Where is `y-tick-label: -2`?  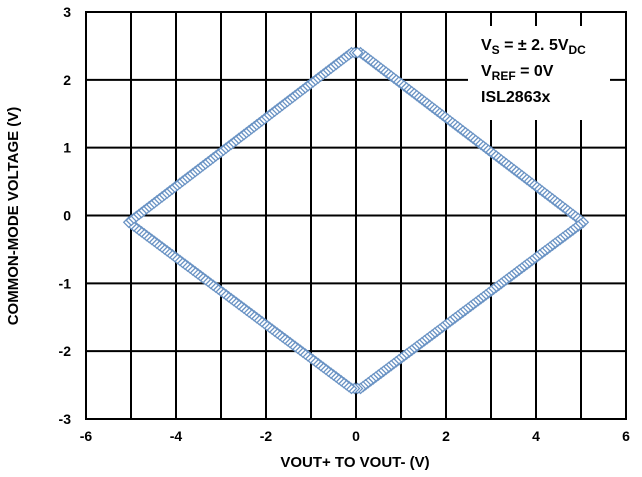
y-tick-label: -2 is located at coordinates (65, 351).